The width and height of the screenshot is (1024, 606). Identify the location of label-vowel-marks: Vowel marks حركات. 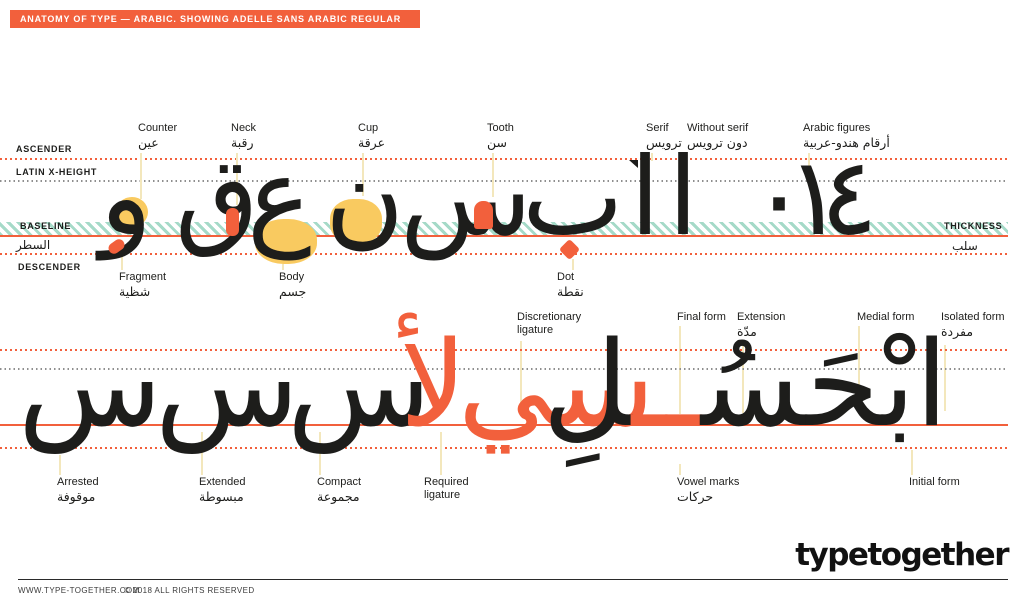
(708, 490).